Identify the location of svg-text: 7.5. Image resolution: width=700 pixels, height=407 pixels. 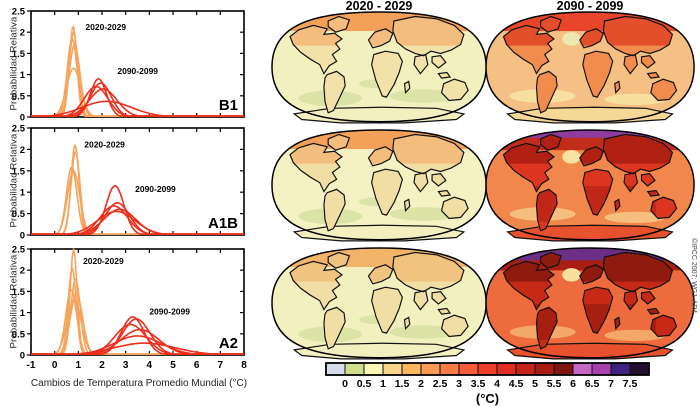
(630, 384).